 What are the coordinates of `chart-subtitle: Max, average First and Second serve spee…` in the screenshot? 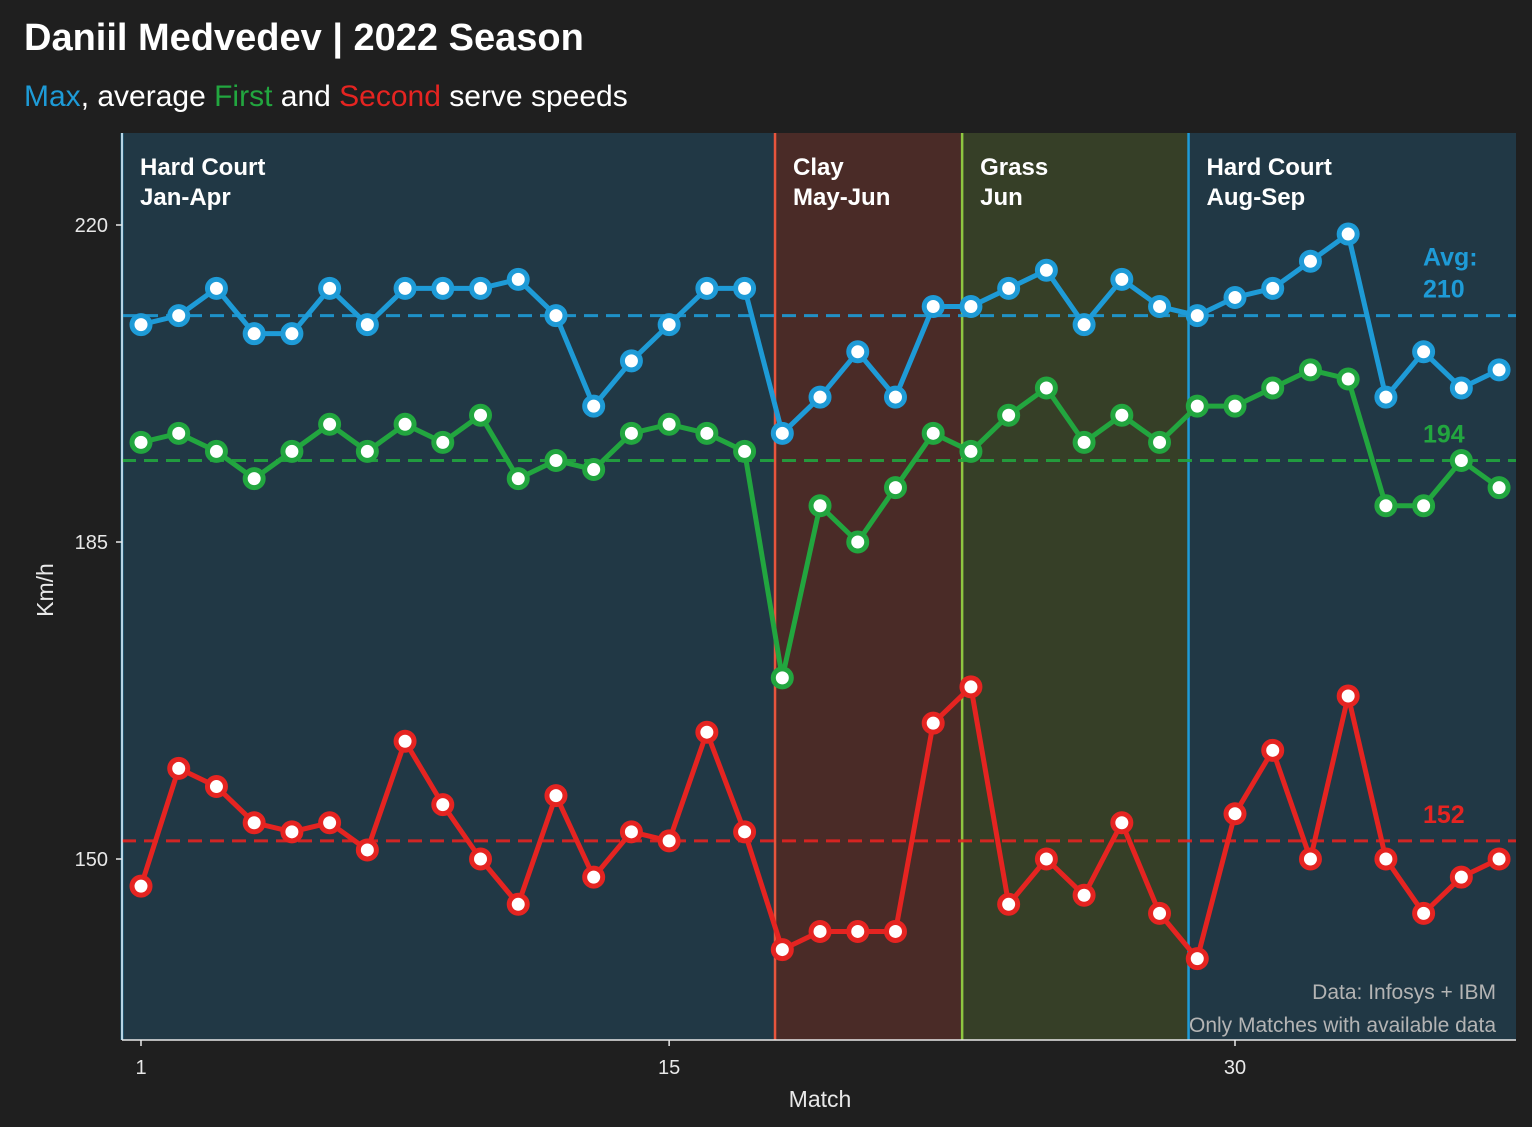 It's located at (326, 96).